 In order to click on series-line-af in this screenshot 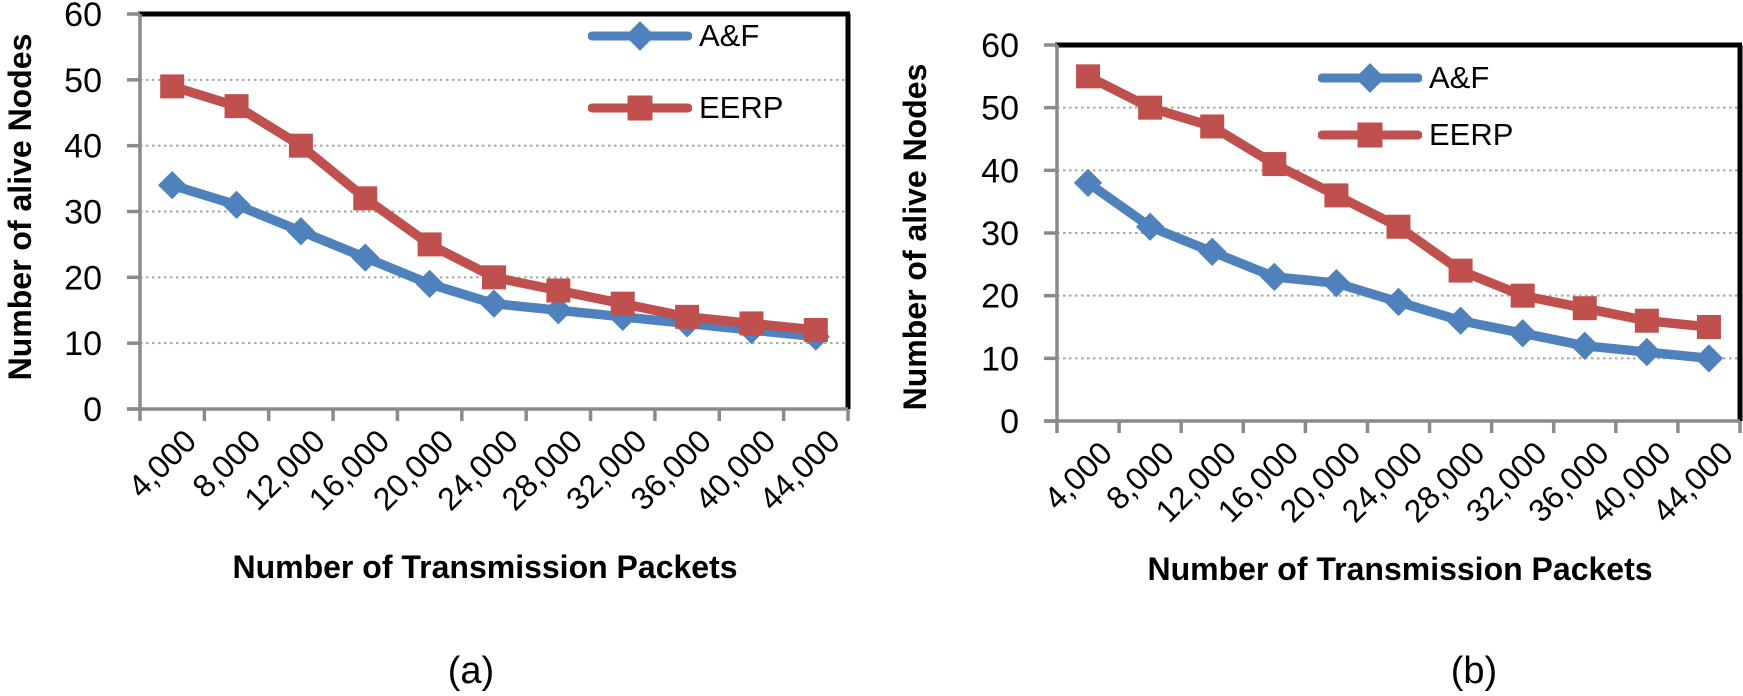, I will do `click(1398, 271)`.